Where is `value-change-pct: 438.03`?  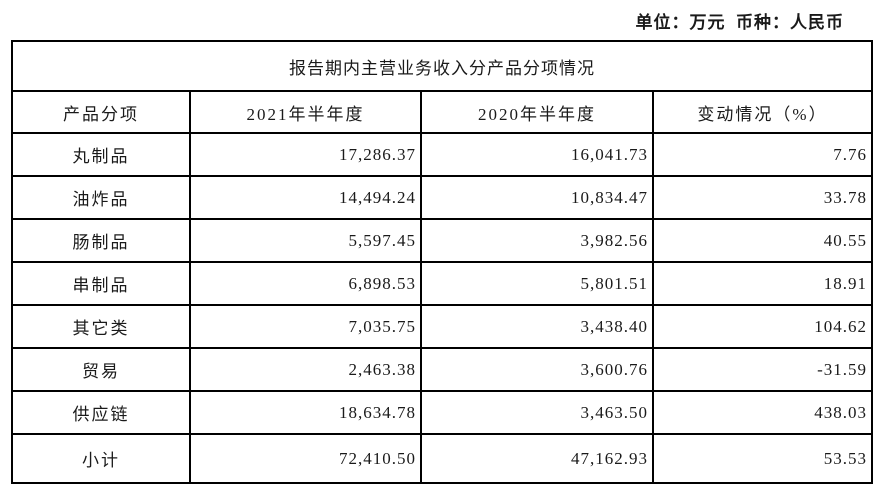 value-change-pct: 438.03 is located at coordinates (762, 412).